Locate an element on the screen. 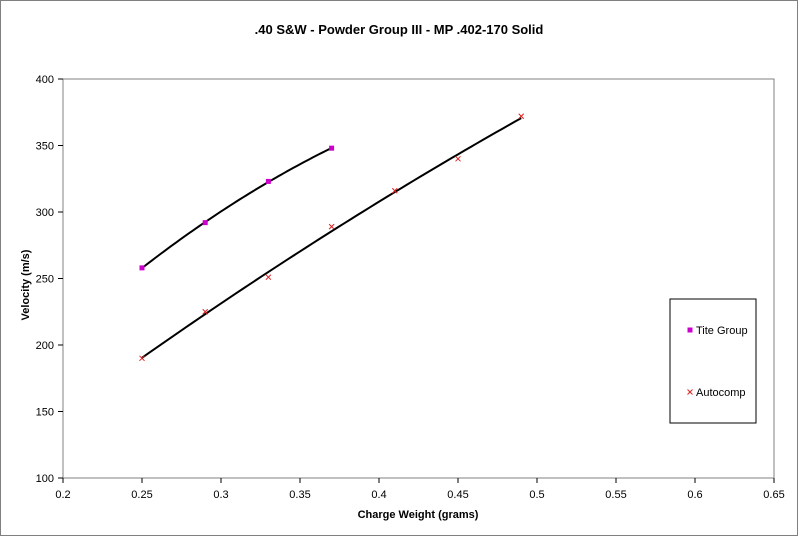 This screenshot has width=798, height=536. x-tick-label: 0.25 is located at coordinates (141, 495).